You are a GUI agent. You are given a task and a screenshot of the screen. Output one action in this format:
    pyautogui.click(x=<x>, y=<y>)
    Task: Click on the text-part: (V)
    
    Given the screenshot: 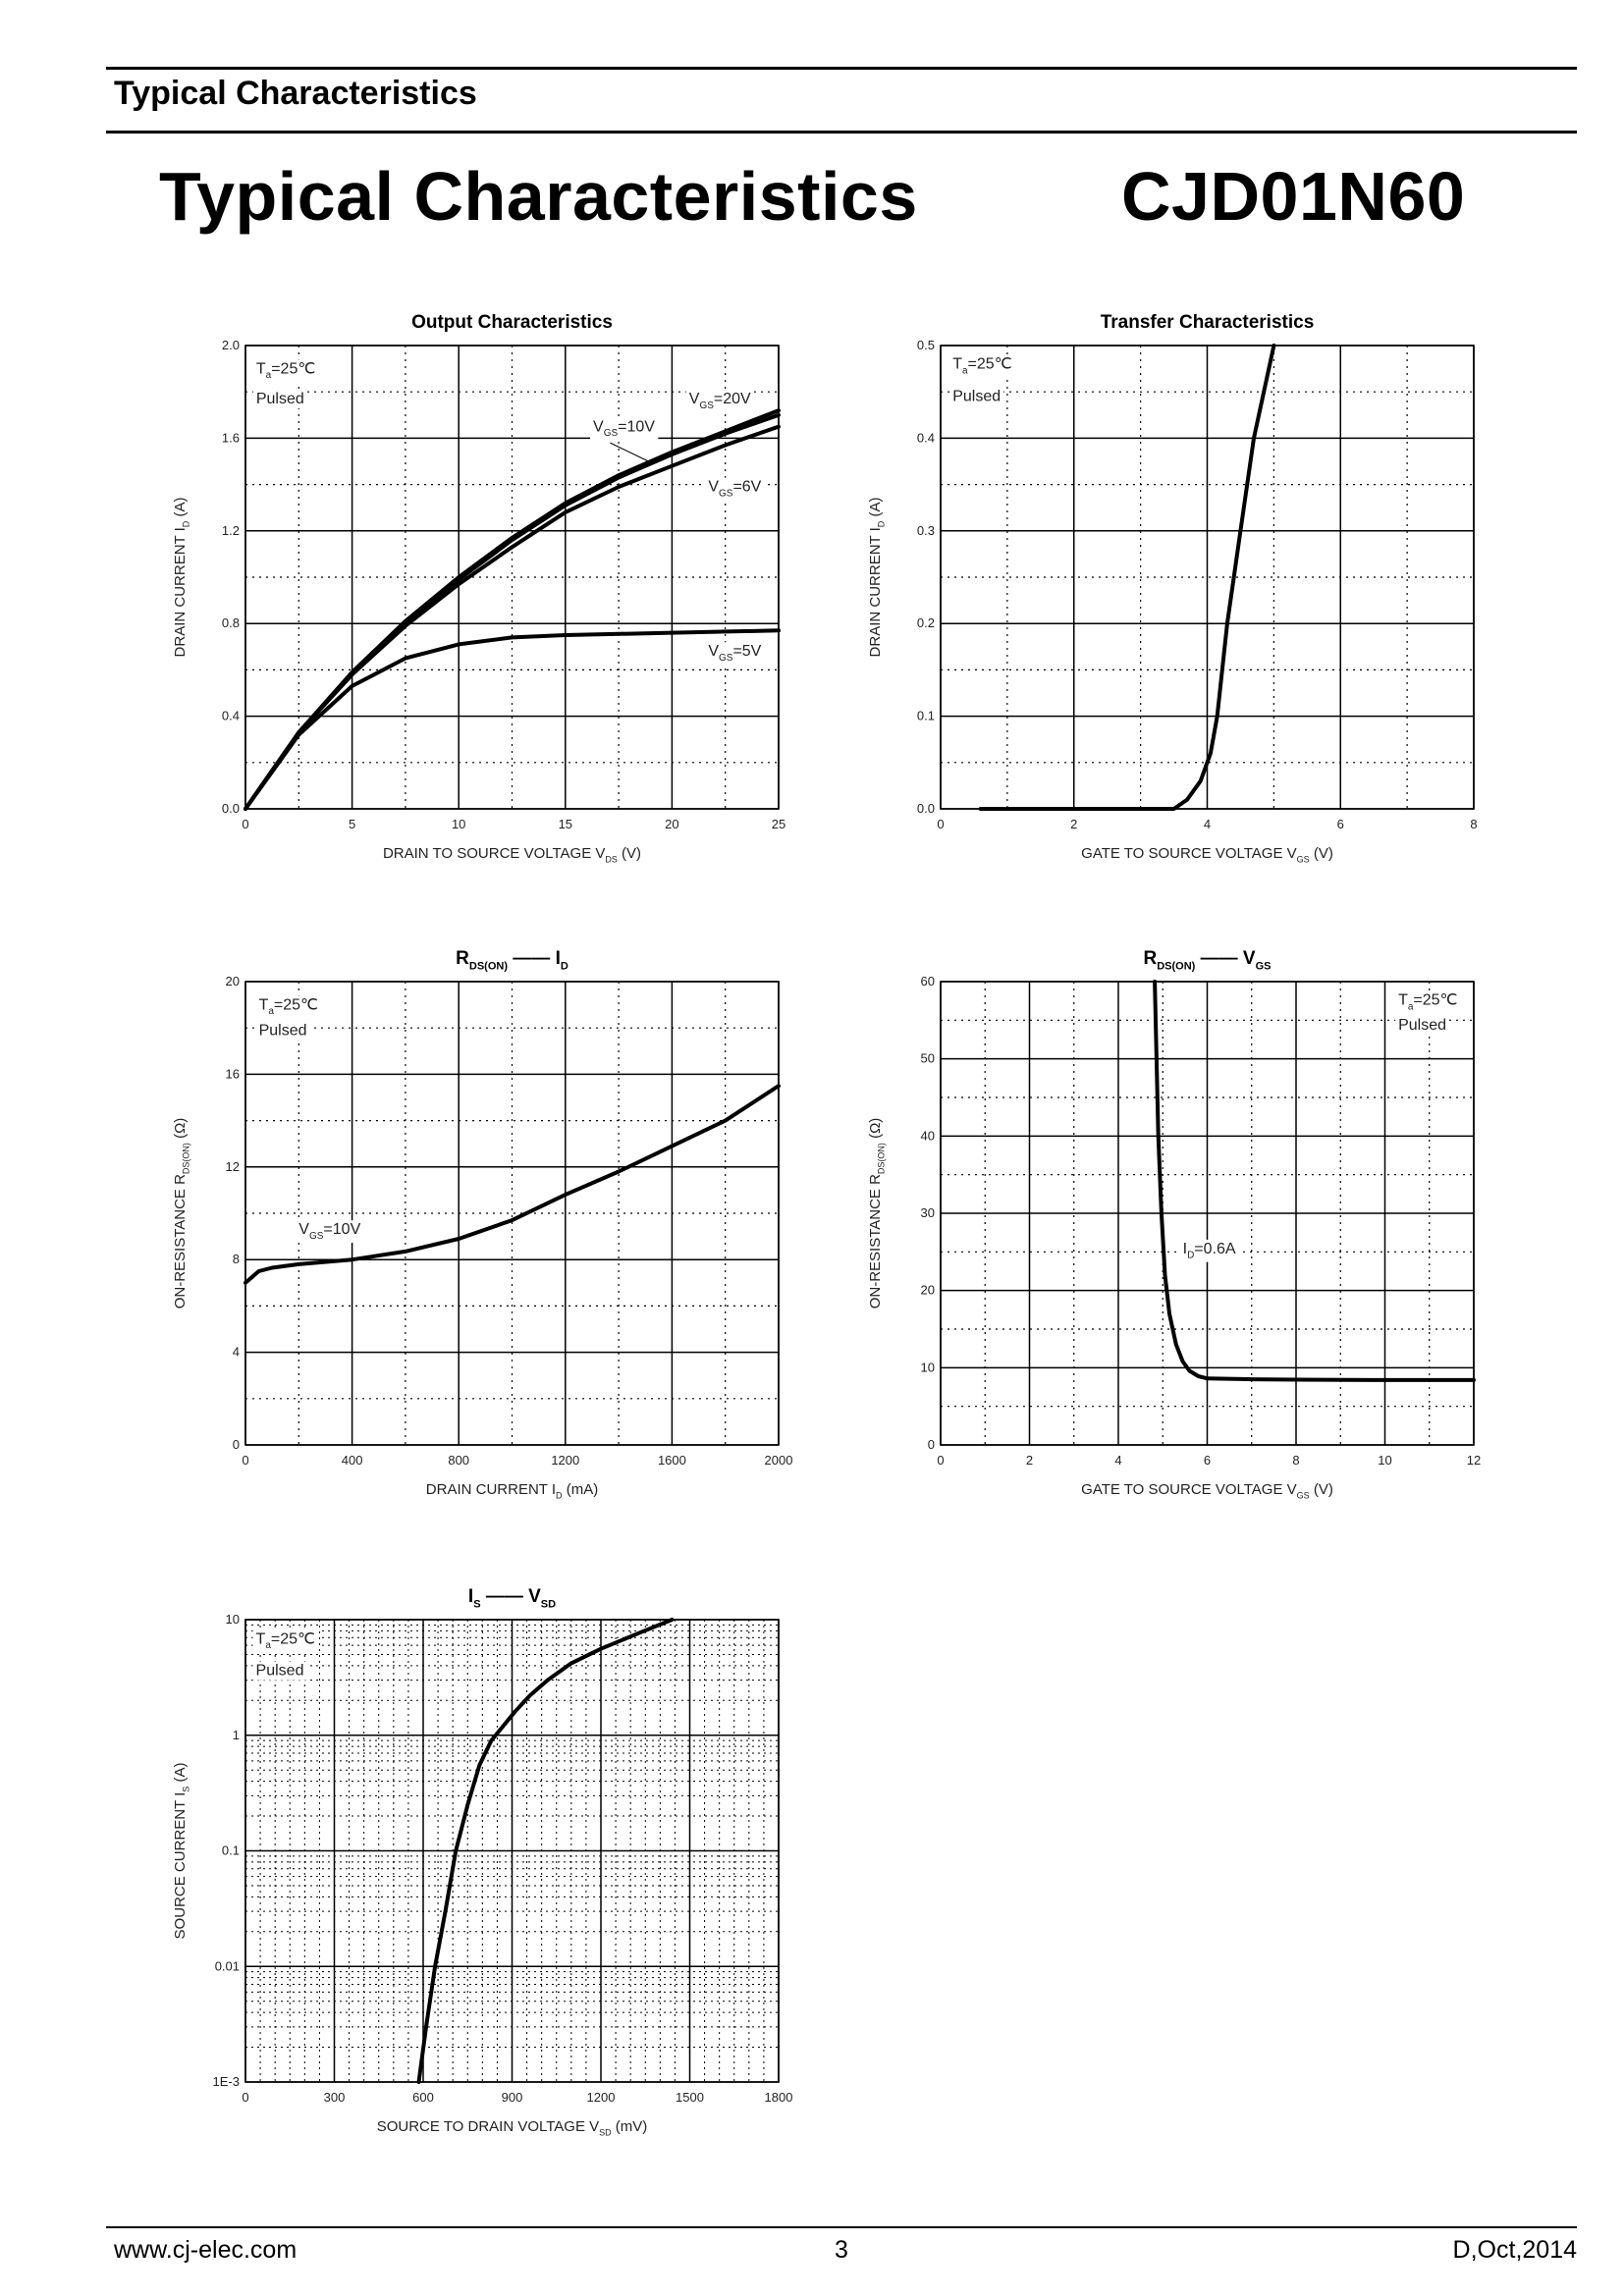 What is the action you would take?
    pyautogui.click(x=1321, y=1489)
    